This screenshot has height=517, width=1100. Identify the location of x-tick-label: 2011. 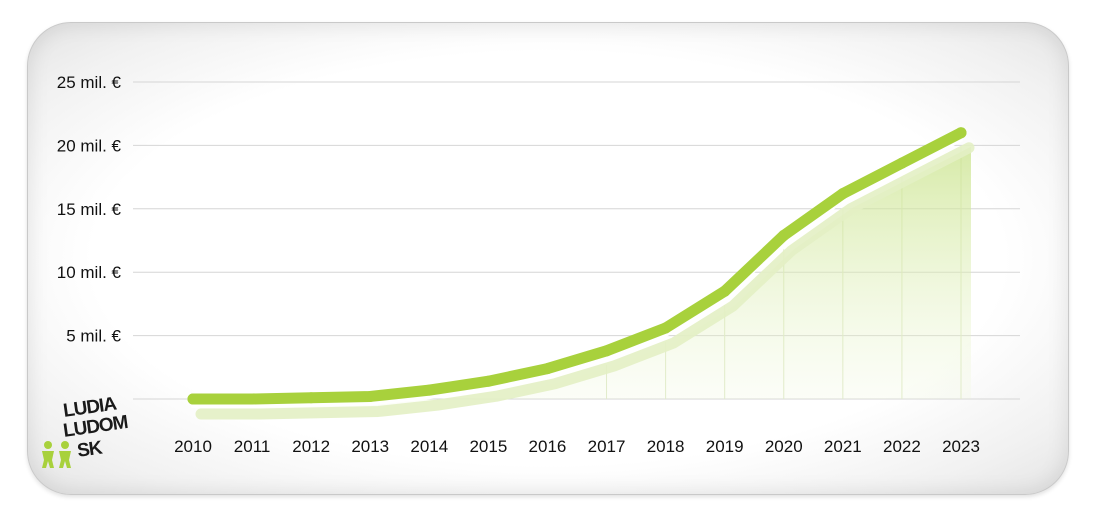
(252, 446).